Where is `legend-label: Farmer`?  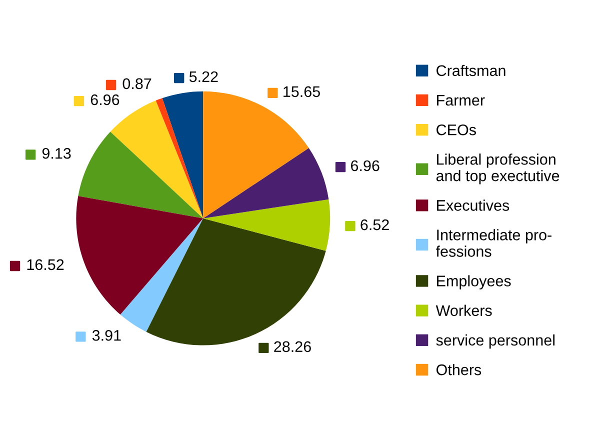
legend-label: Farmer is located at coordinates (461, 100).